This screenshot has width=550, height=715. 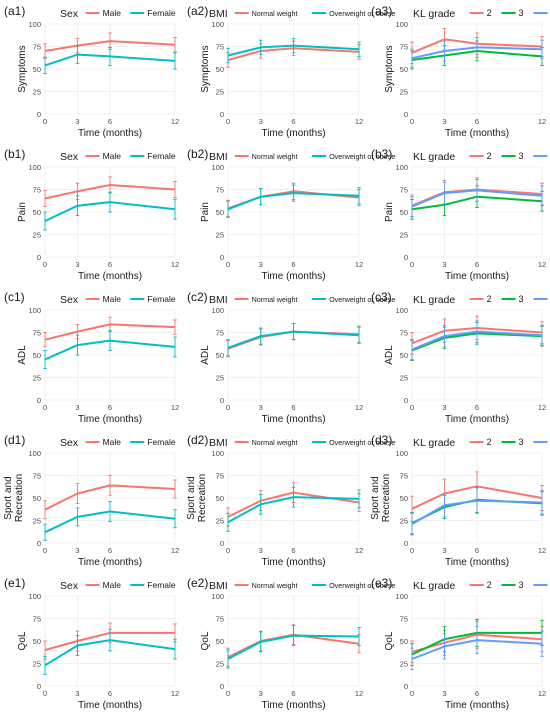 What do you see at coordinates (197, 297) in the screenshot?
I see `panel-label: (c2)` at bounding box center [197, 297].